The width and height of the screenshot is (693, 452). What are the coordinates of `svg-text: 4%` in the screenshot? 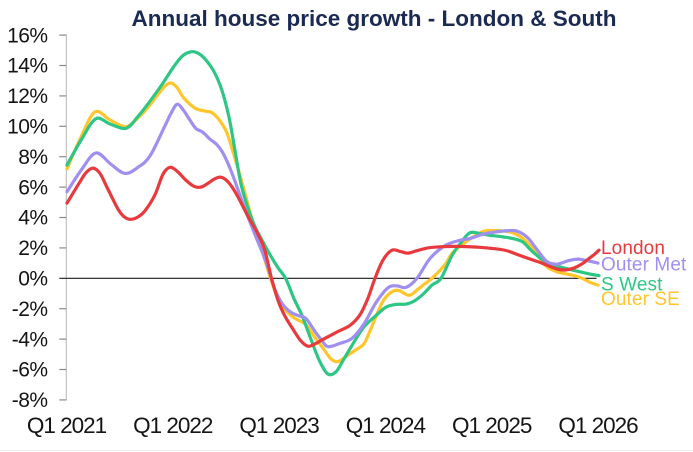 It's located at (32, 218).